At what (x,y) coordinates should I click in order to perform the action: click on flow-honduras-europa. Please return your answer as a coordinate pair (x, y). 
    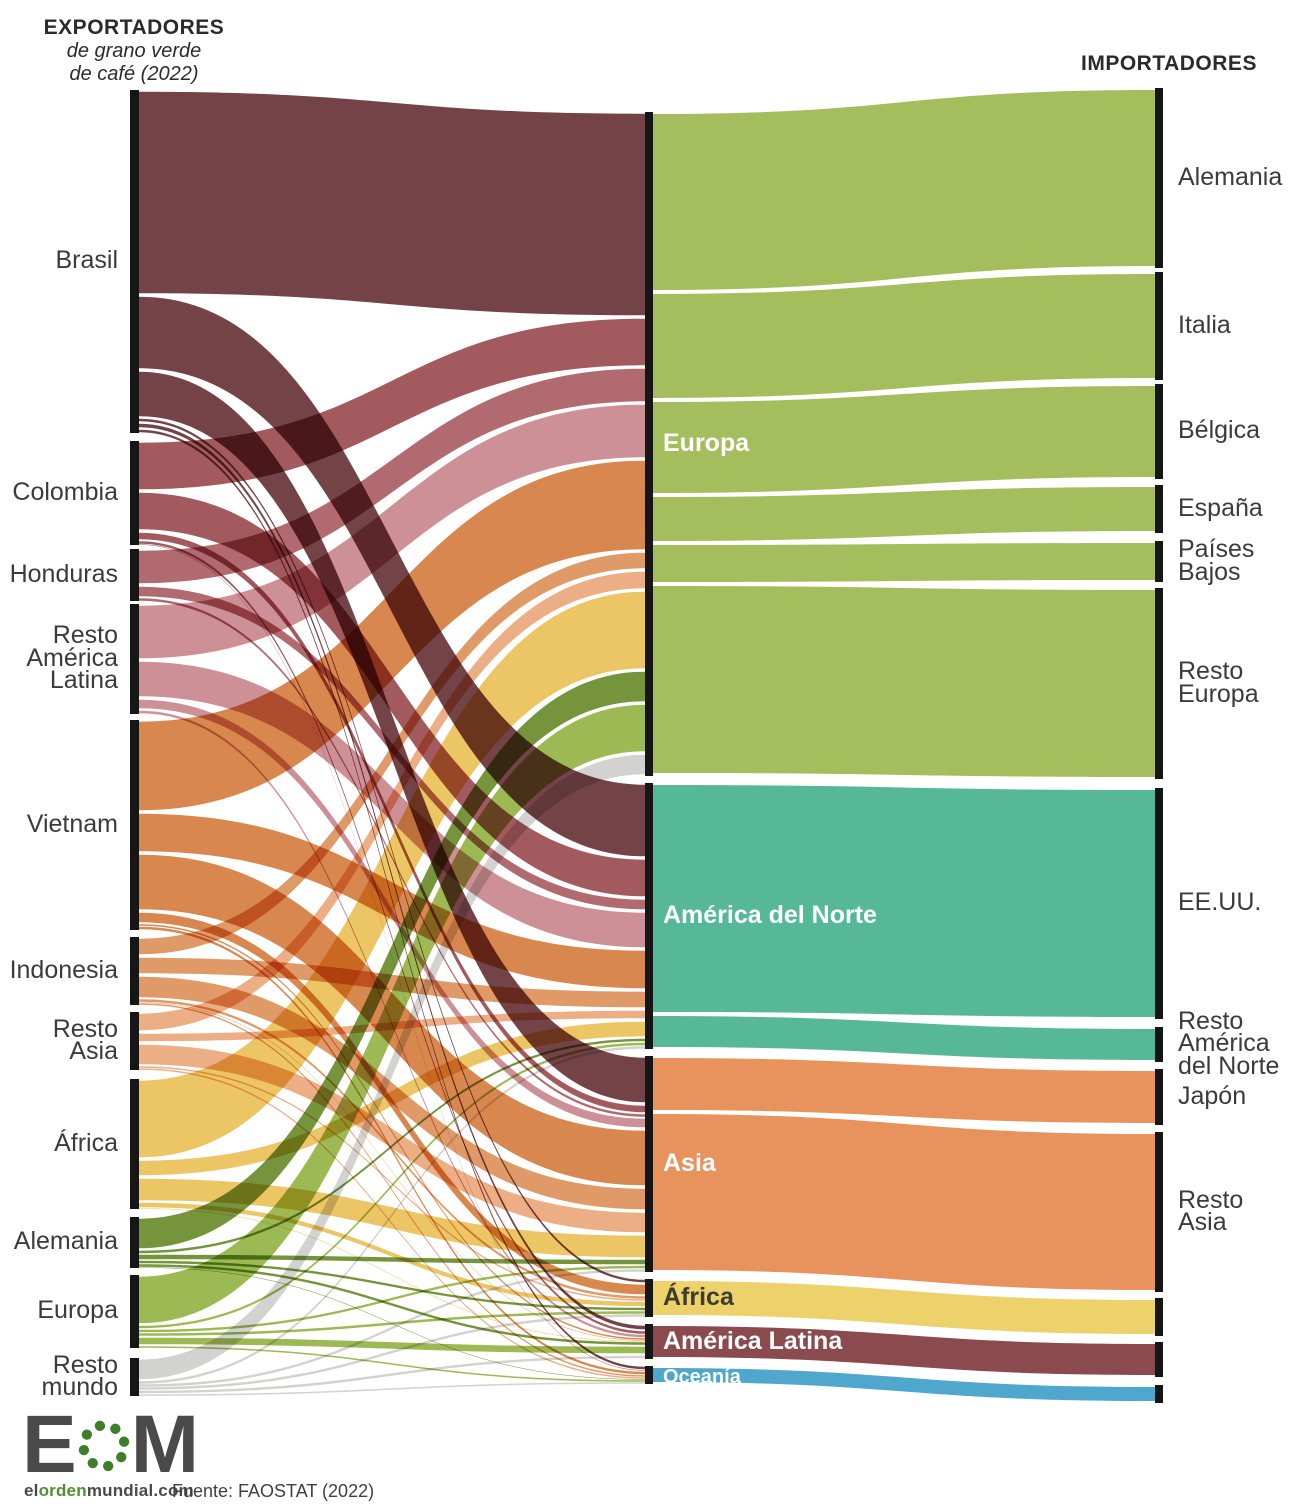
    Looking at the image, I should click on (392, 476).